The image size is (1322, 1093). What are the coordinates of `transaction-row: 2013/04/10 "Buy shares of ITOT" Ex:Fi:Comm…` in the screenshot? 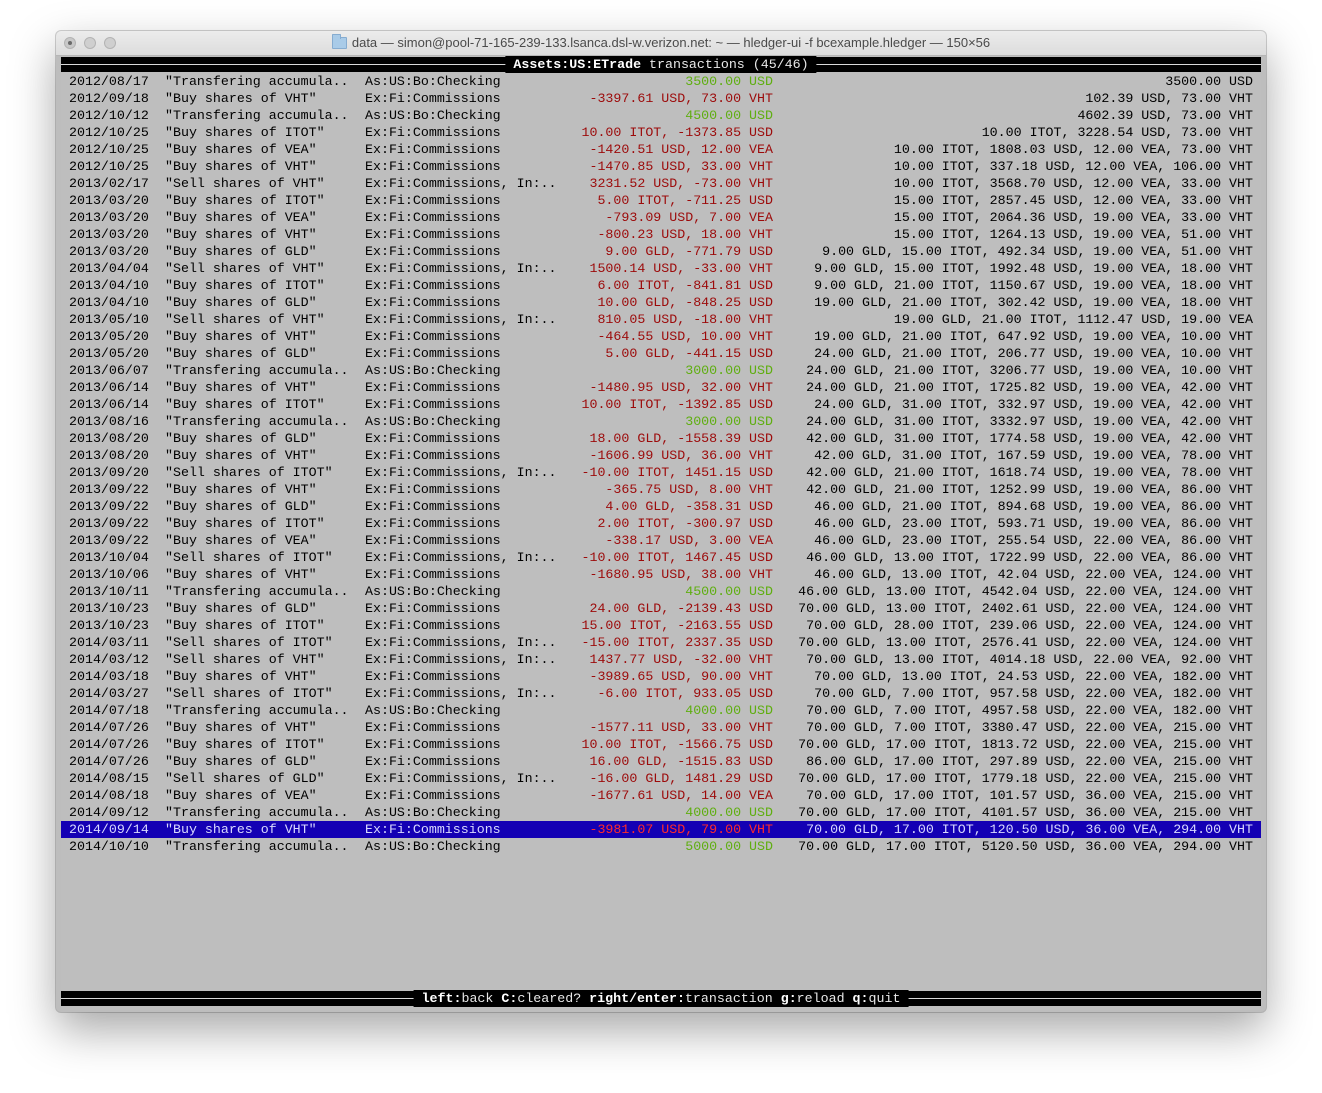 It's located at (661, 285).